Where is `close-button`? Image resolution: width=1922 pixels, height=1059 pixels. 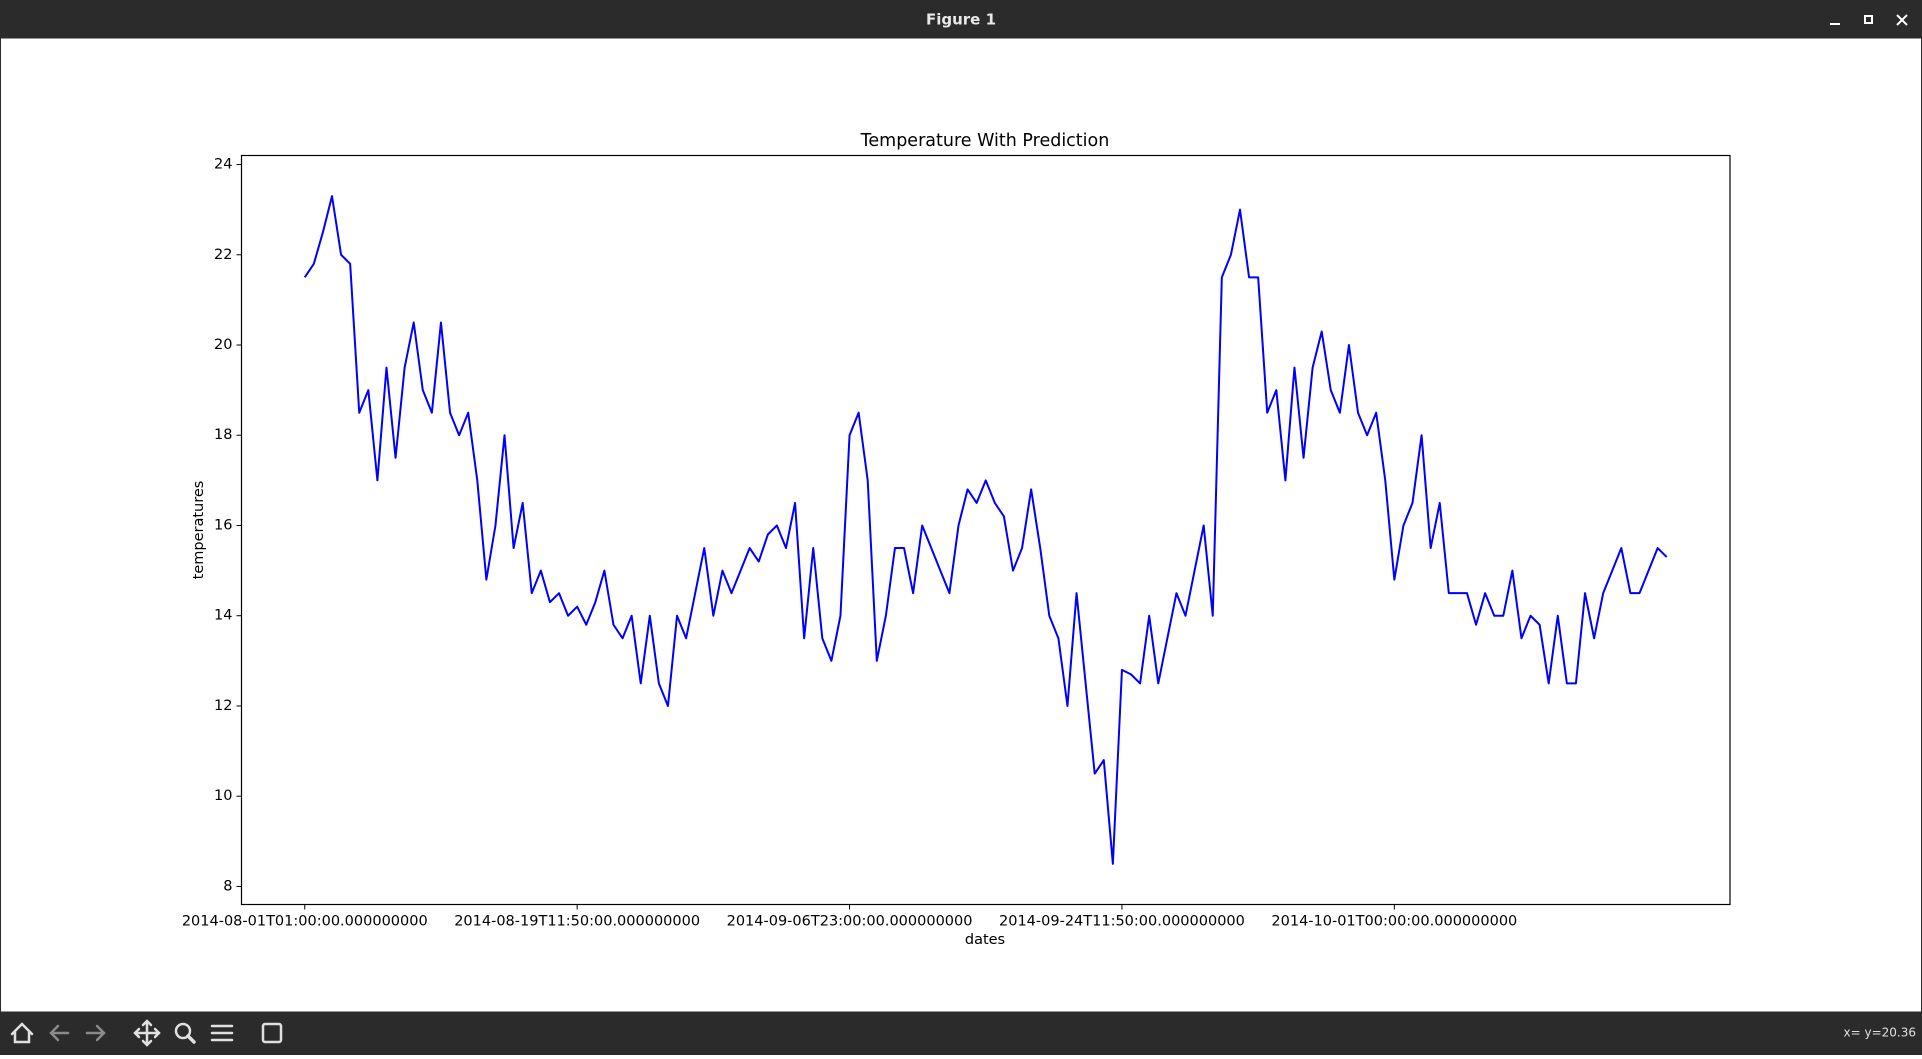
close-button is located at coordinates (1902, 20).